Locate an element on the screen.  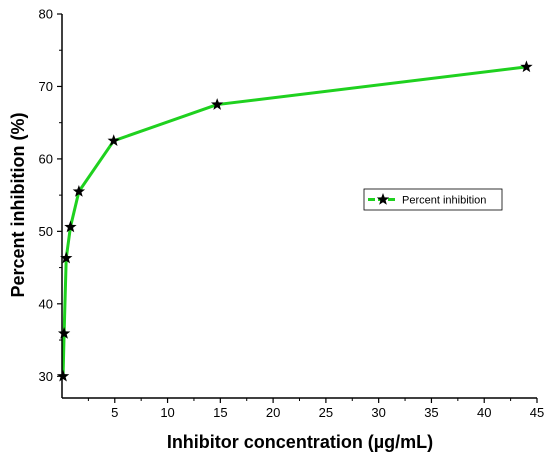
y-tick-label: 60 is located at coordinates (46, 158).